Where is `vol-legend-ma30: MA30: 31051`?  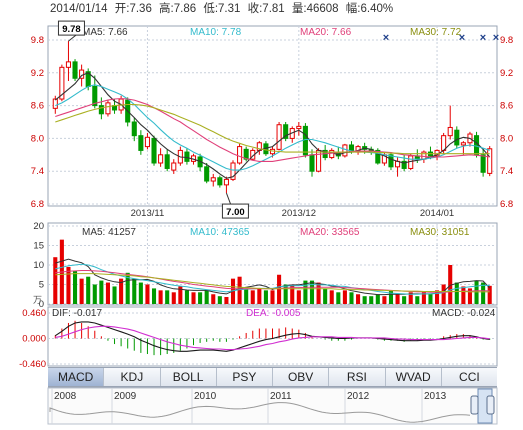 vol-legend-ma30: MA30: 31051 is located at coordinates (440, 232).